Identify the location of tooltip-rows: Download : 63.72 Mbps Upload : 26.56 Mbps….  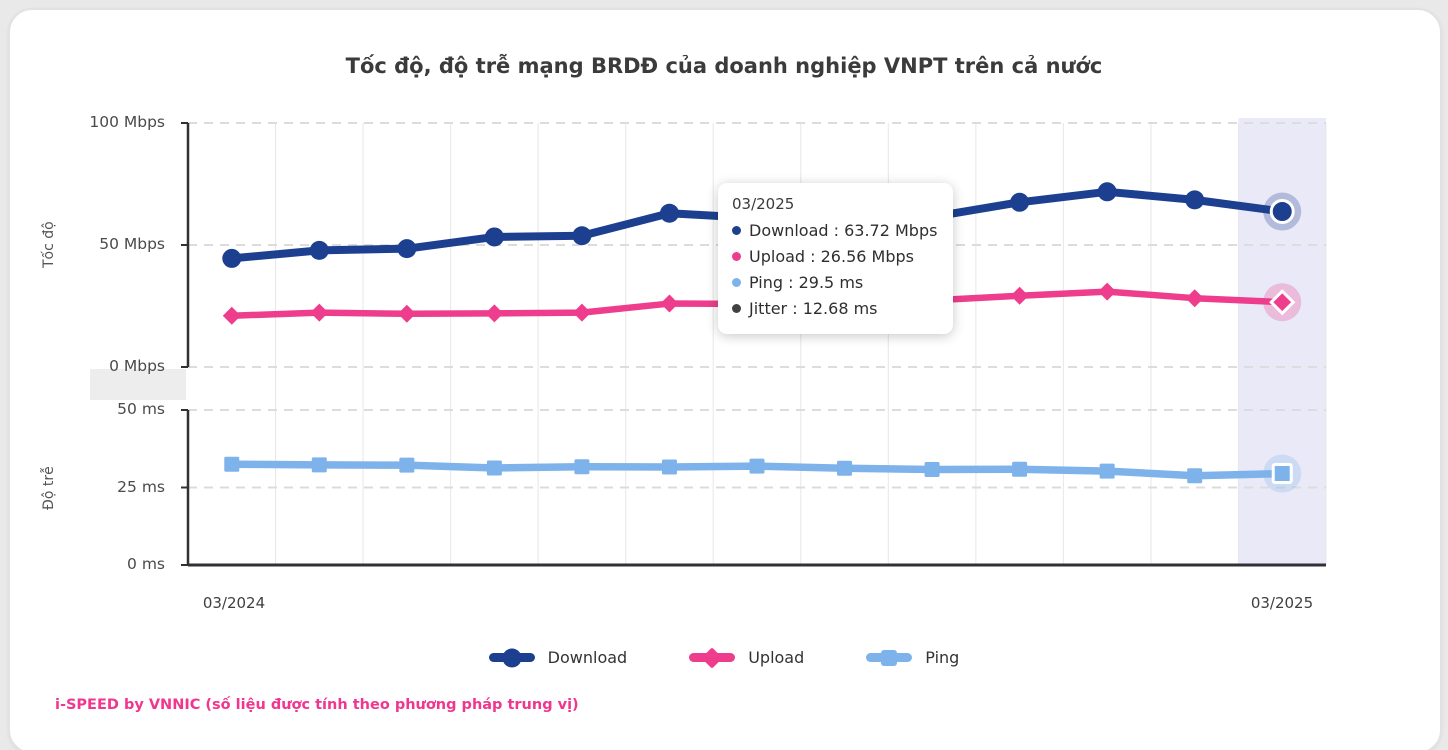
(834, 270).